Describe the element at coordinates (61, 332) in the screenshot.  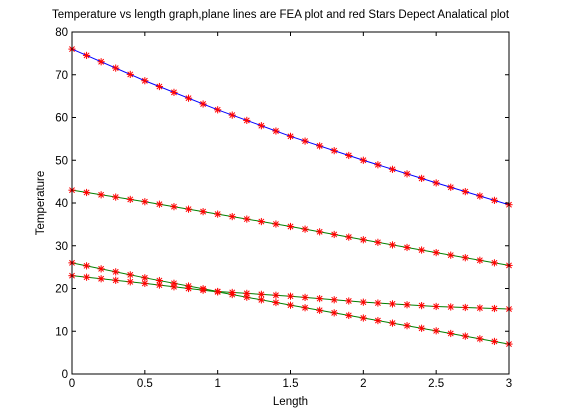
I see `y-tick-label: 10` at that location.